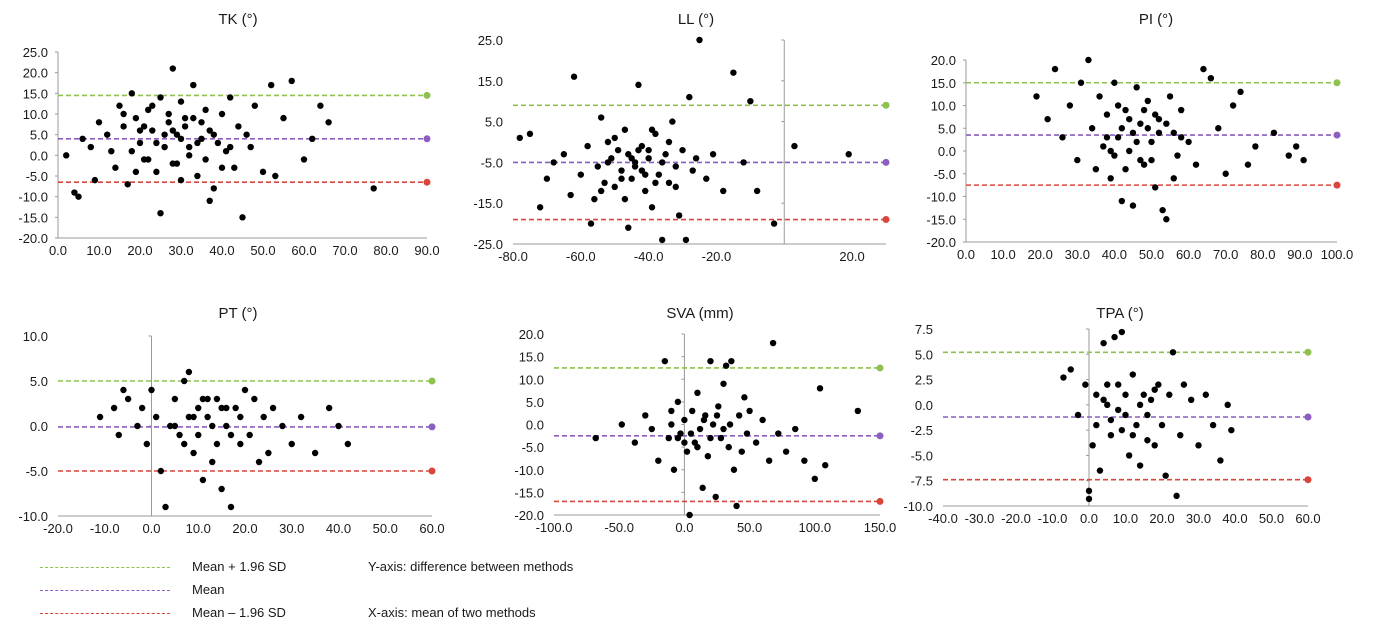 This screenshot has height=635, width=1376. I want to click on chart-title-1: TK (°), so click(237, 19).